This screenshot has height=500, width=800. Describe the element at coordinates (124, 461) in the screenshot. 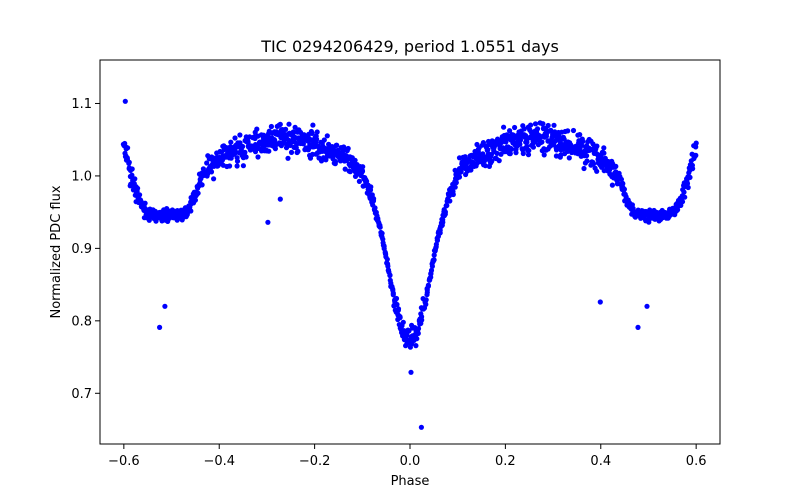

I see `x-tick-label: −0.6` at that location.